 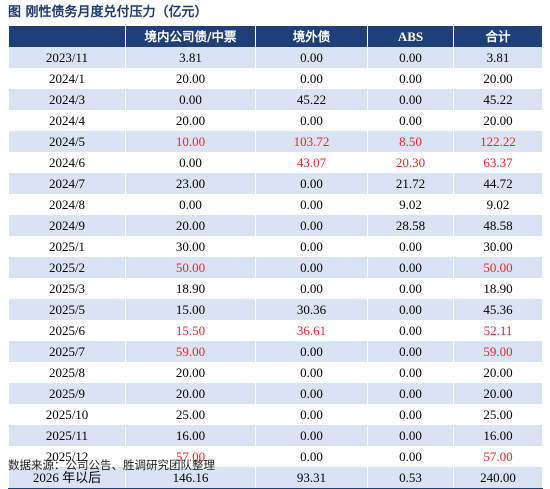 I want to click on cell-domestic-bonds: 25.00, so click(x=190, y=414).